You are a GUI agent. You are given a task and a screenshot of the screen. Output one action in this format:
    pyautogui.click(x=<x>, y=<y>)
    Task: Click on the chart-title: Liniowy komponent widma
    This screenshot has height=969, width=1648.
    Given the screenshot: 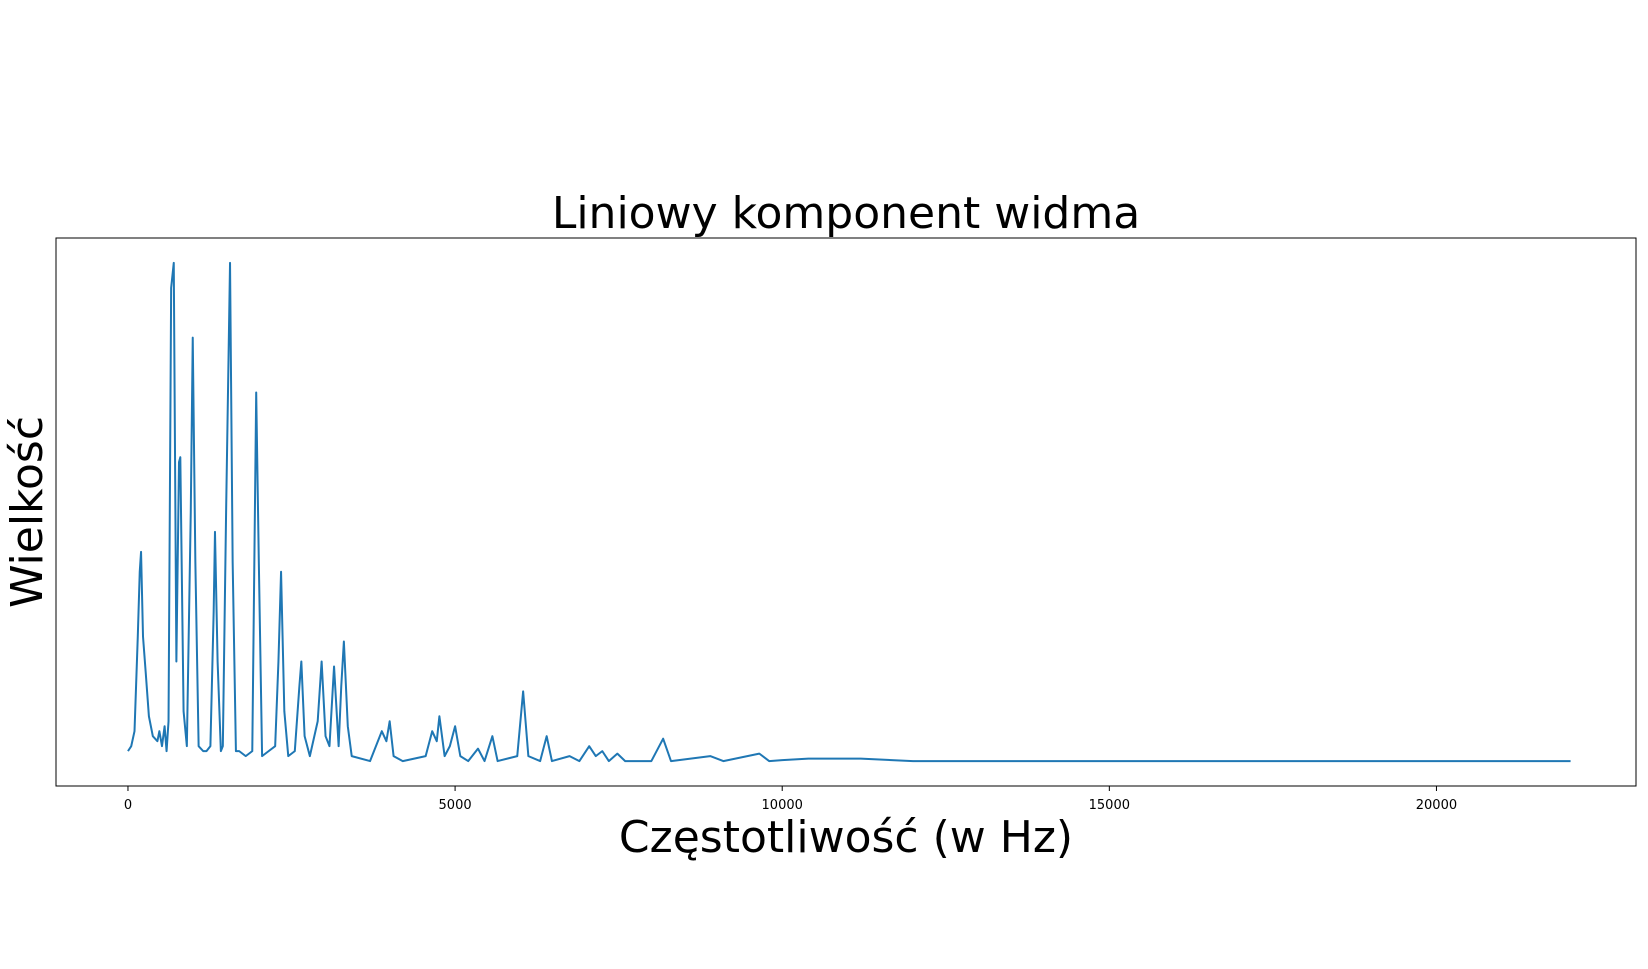 What is the action you would take?
    pyautogui.click(x=846, y=213)
    